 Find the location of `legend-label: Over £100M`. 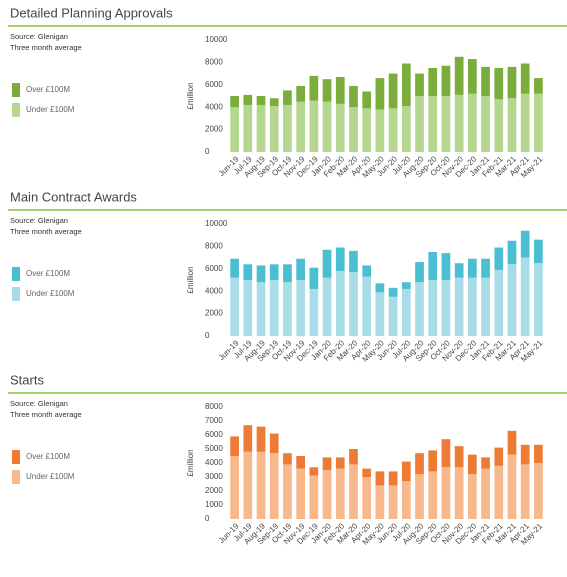

legend-label: Over £100M is located at coordinates (48, 89).